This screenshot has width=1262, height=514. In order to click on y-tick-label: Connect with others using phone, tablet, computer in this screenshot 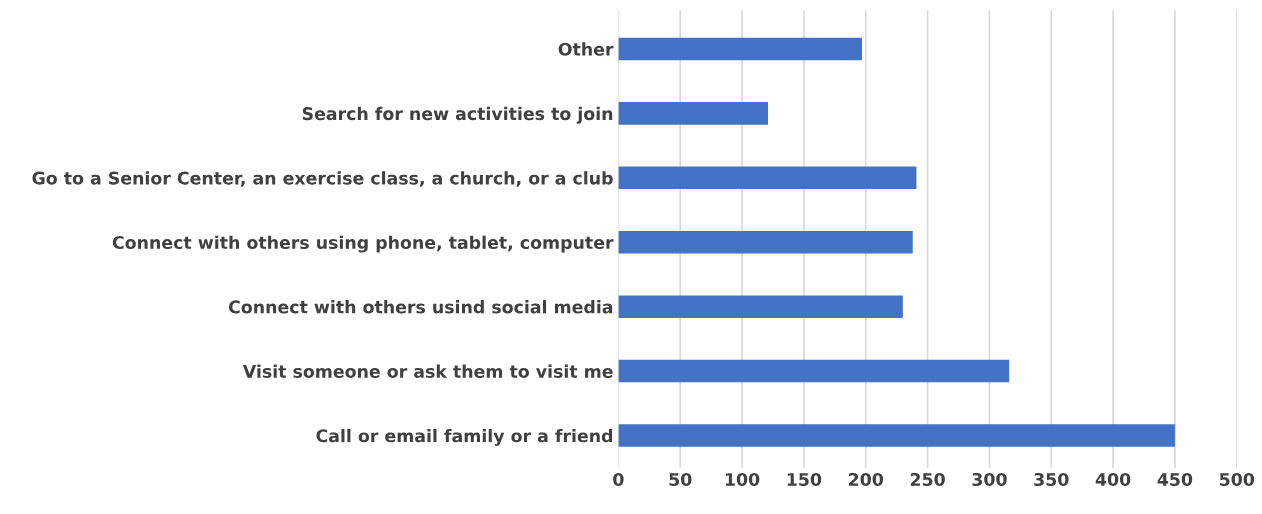, I will do `click(363, 244)`.